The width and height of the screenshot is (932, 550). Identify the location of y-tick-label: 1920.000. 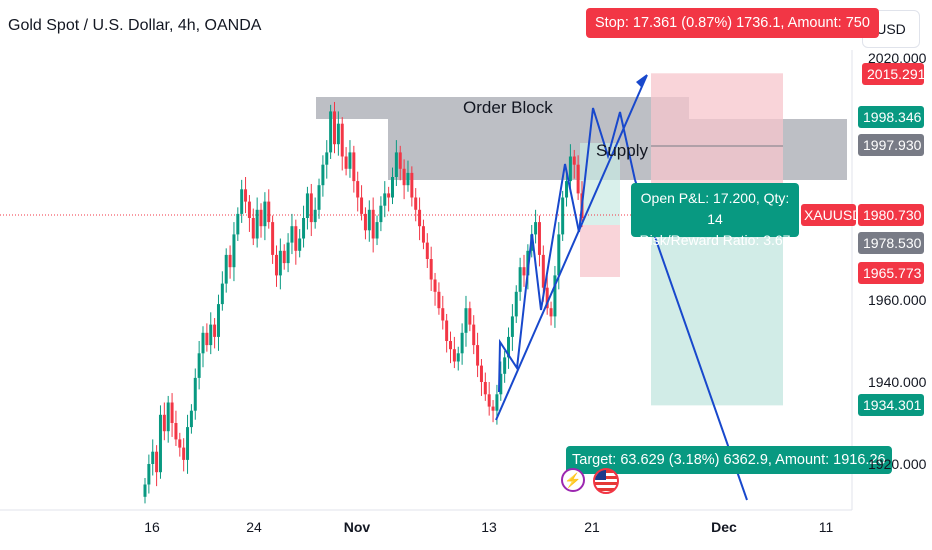
(897, 464).